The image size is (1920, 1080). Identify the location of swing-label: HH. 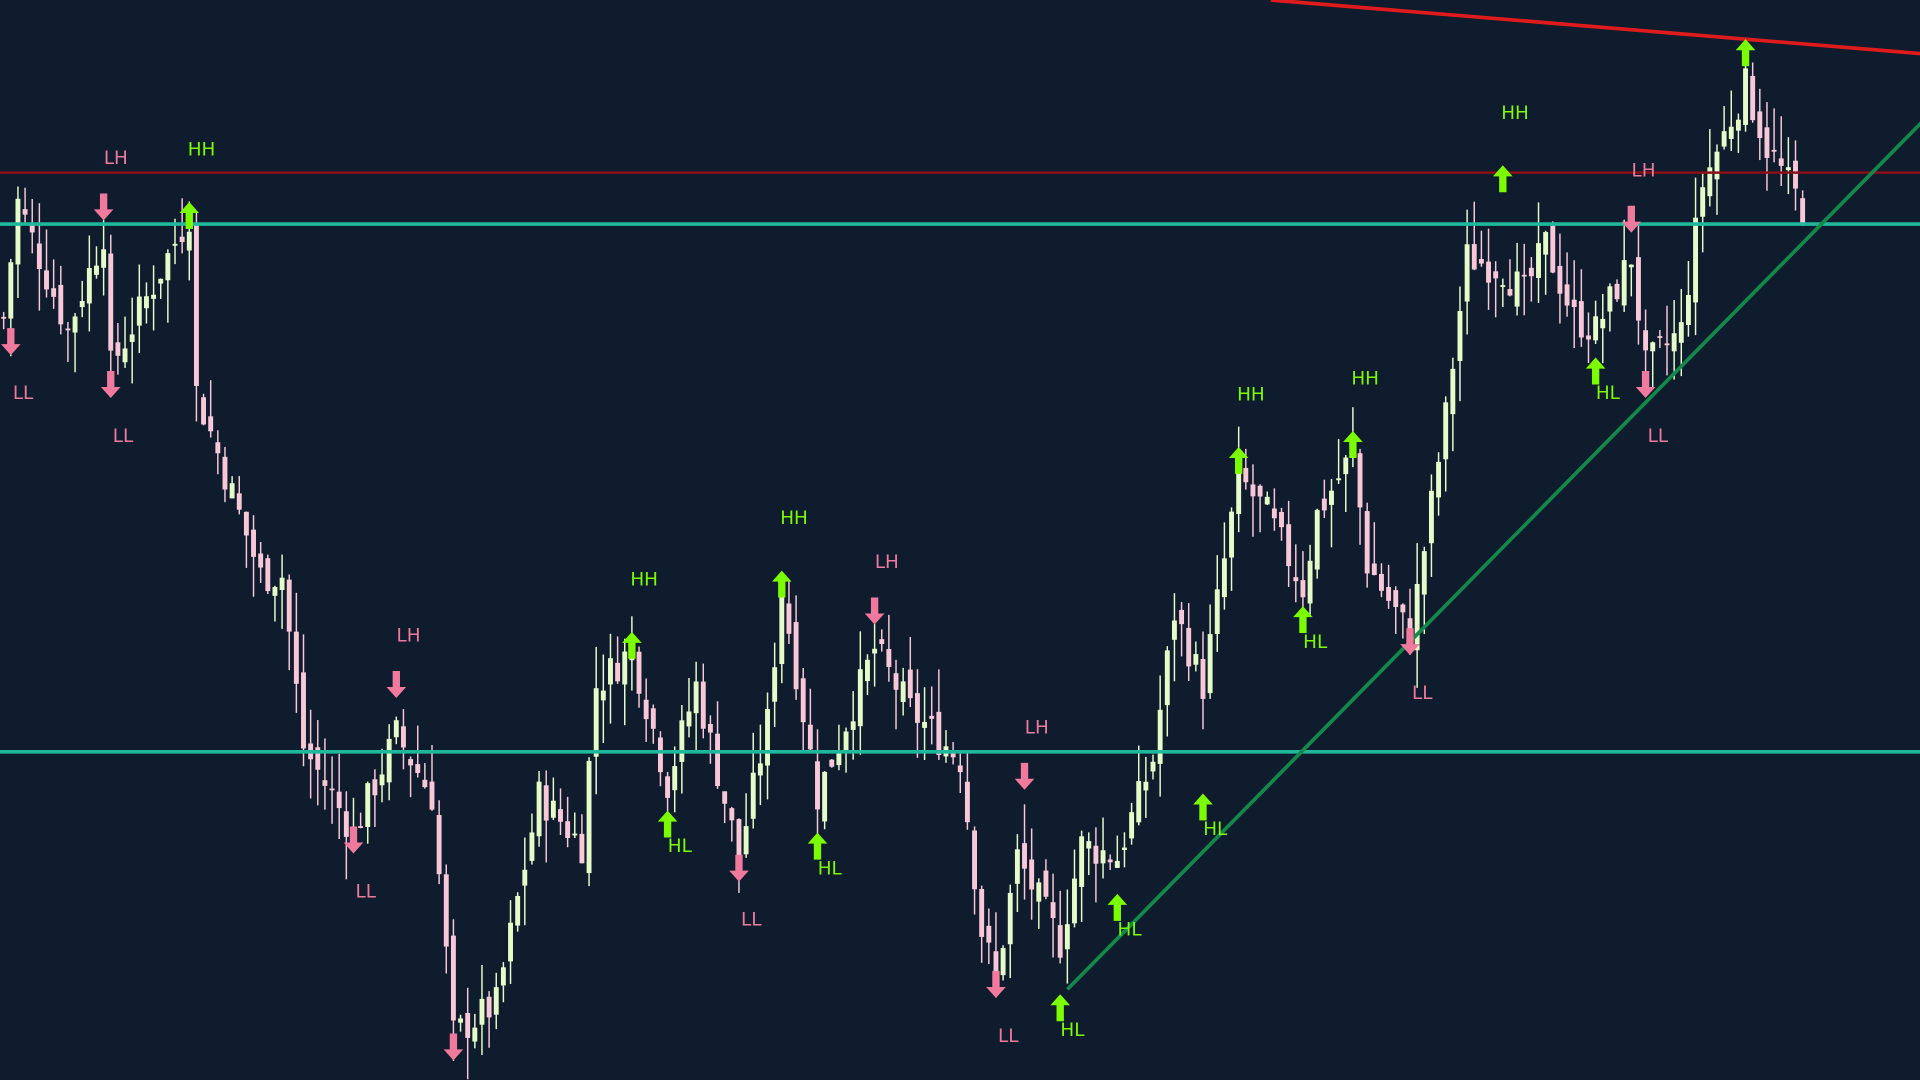
(1515, 113).